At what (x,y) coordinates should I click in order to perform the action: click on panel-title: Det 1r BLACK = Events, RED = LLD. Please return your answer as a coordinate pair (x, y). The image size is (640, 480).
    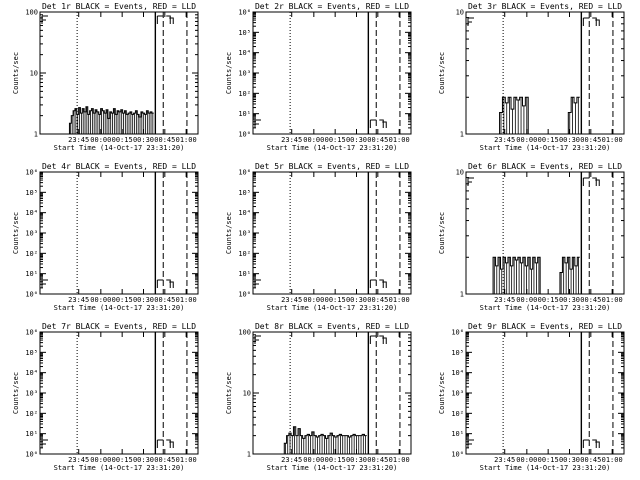
    Looking at the image, I should click on (119, 6).